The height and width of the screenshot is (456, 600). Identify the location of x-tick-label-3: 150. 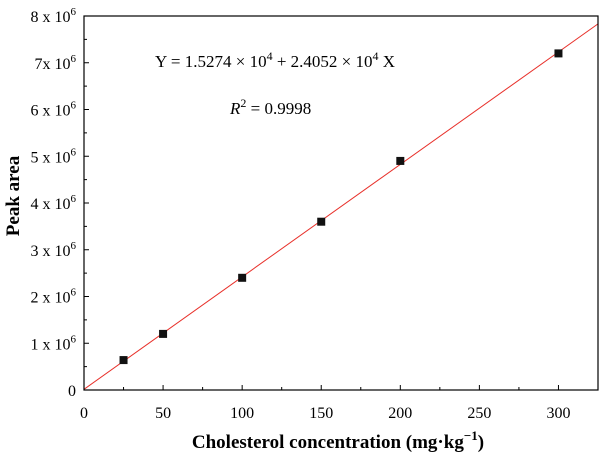
(321, 413).